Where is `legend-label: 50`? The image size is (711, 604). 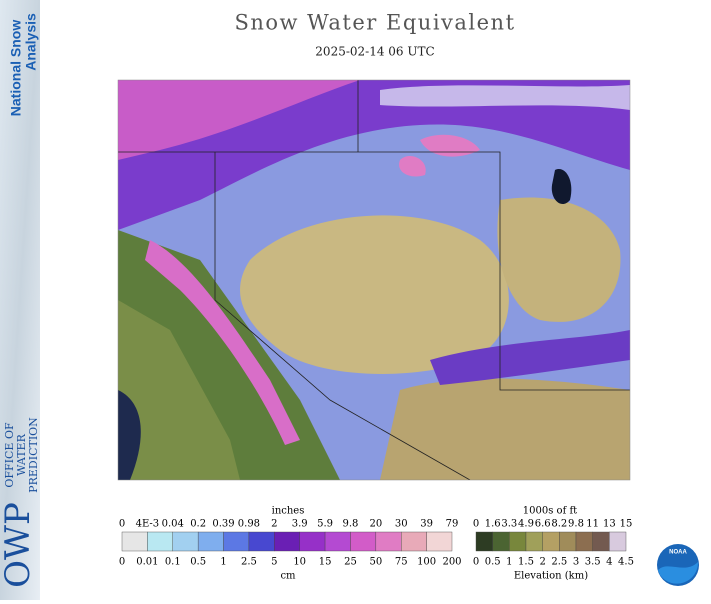
legend-label: 50 is located at coordinates (375, 562).